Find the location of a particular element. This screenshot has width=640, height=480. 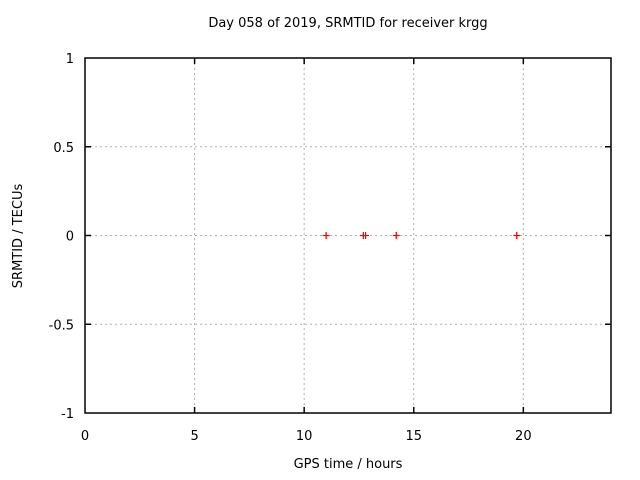

x-tick-labels: 0 5 10 15 20 is located at coordinates (306, 436).